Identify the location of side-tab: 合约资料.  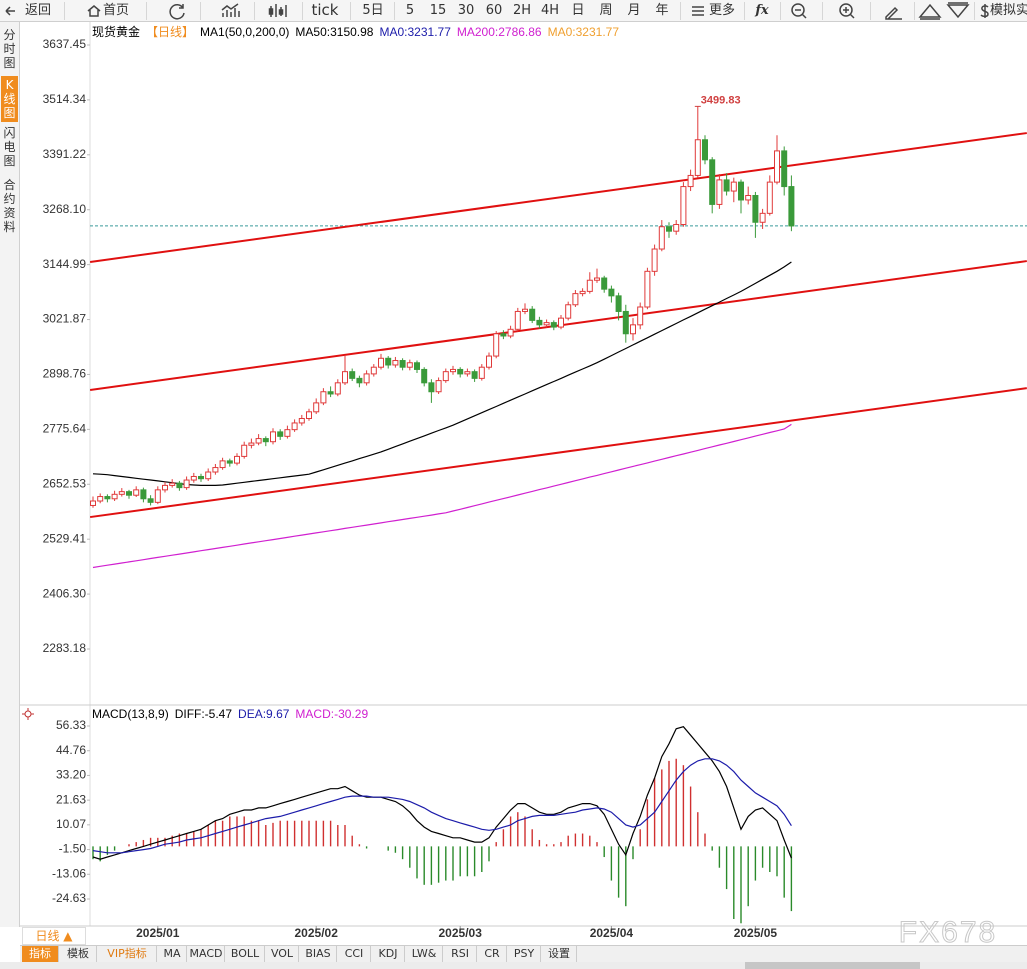
(9, 206).